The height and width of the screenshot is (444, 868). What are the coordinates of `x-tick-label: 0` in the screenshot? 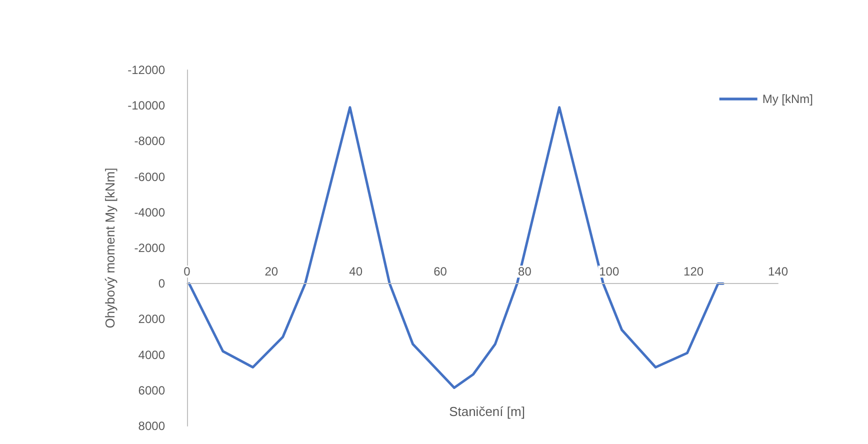 It's located at (187, 271).